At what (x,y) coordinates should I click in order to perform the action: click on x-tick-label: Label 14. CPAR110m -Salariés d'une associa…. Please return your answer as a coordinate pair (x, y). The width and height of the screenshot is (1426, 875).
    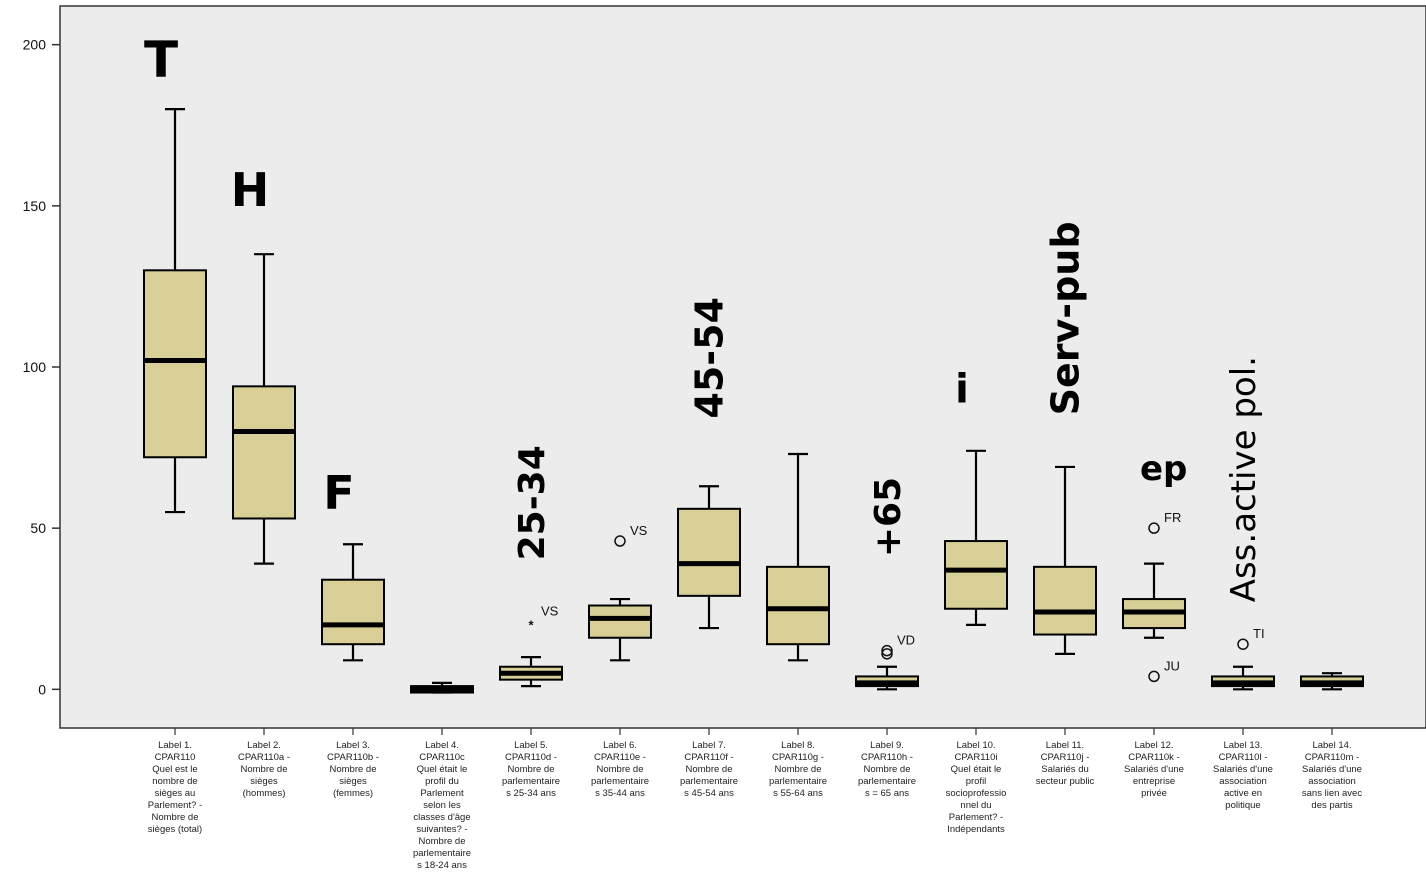
    Looking at the image, I should click on (1332, 775).